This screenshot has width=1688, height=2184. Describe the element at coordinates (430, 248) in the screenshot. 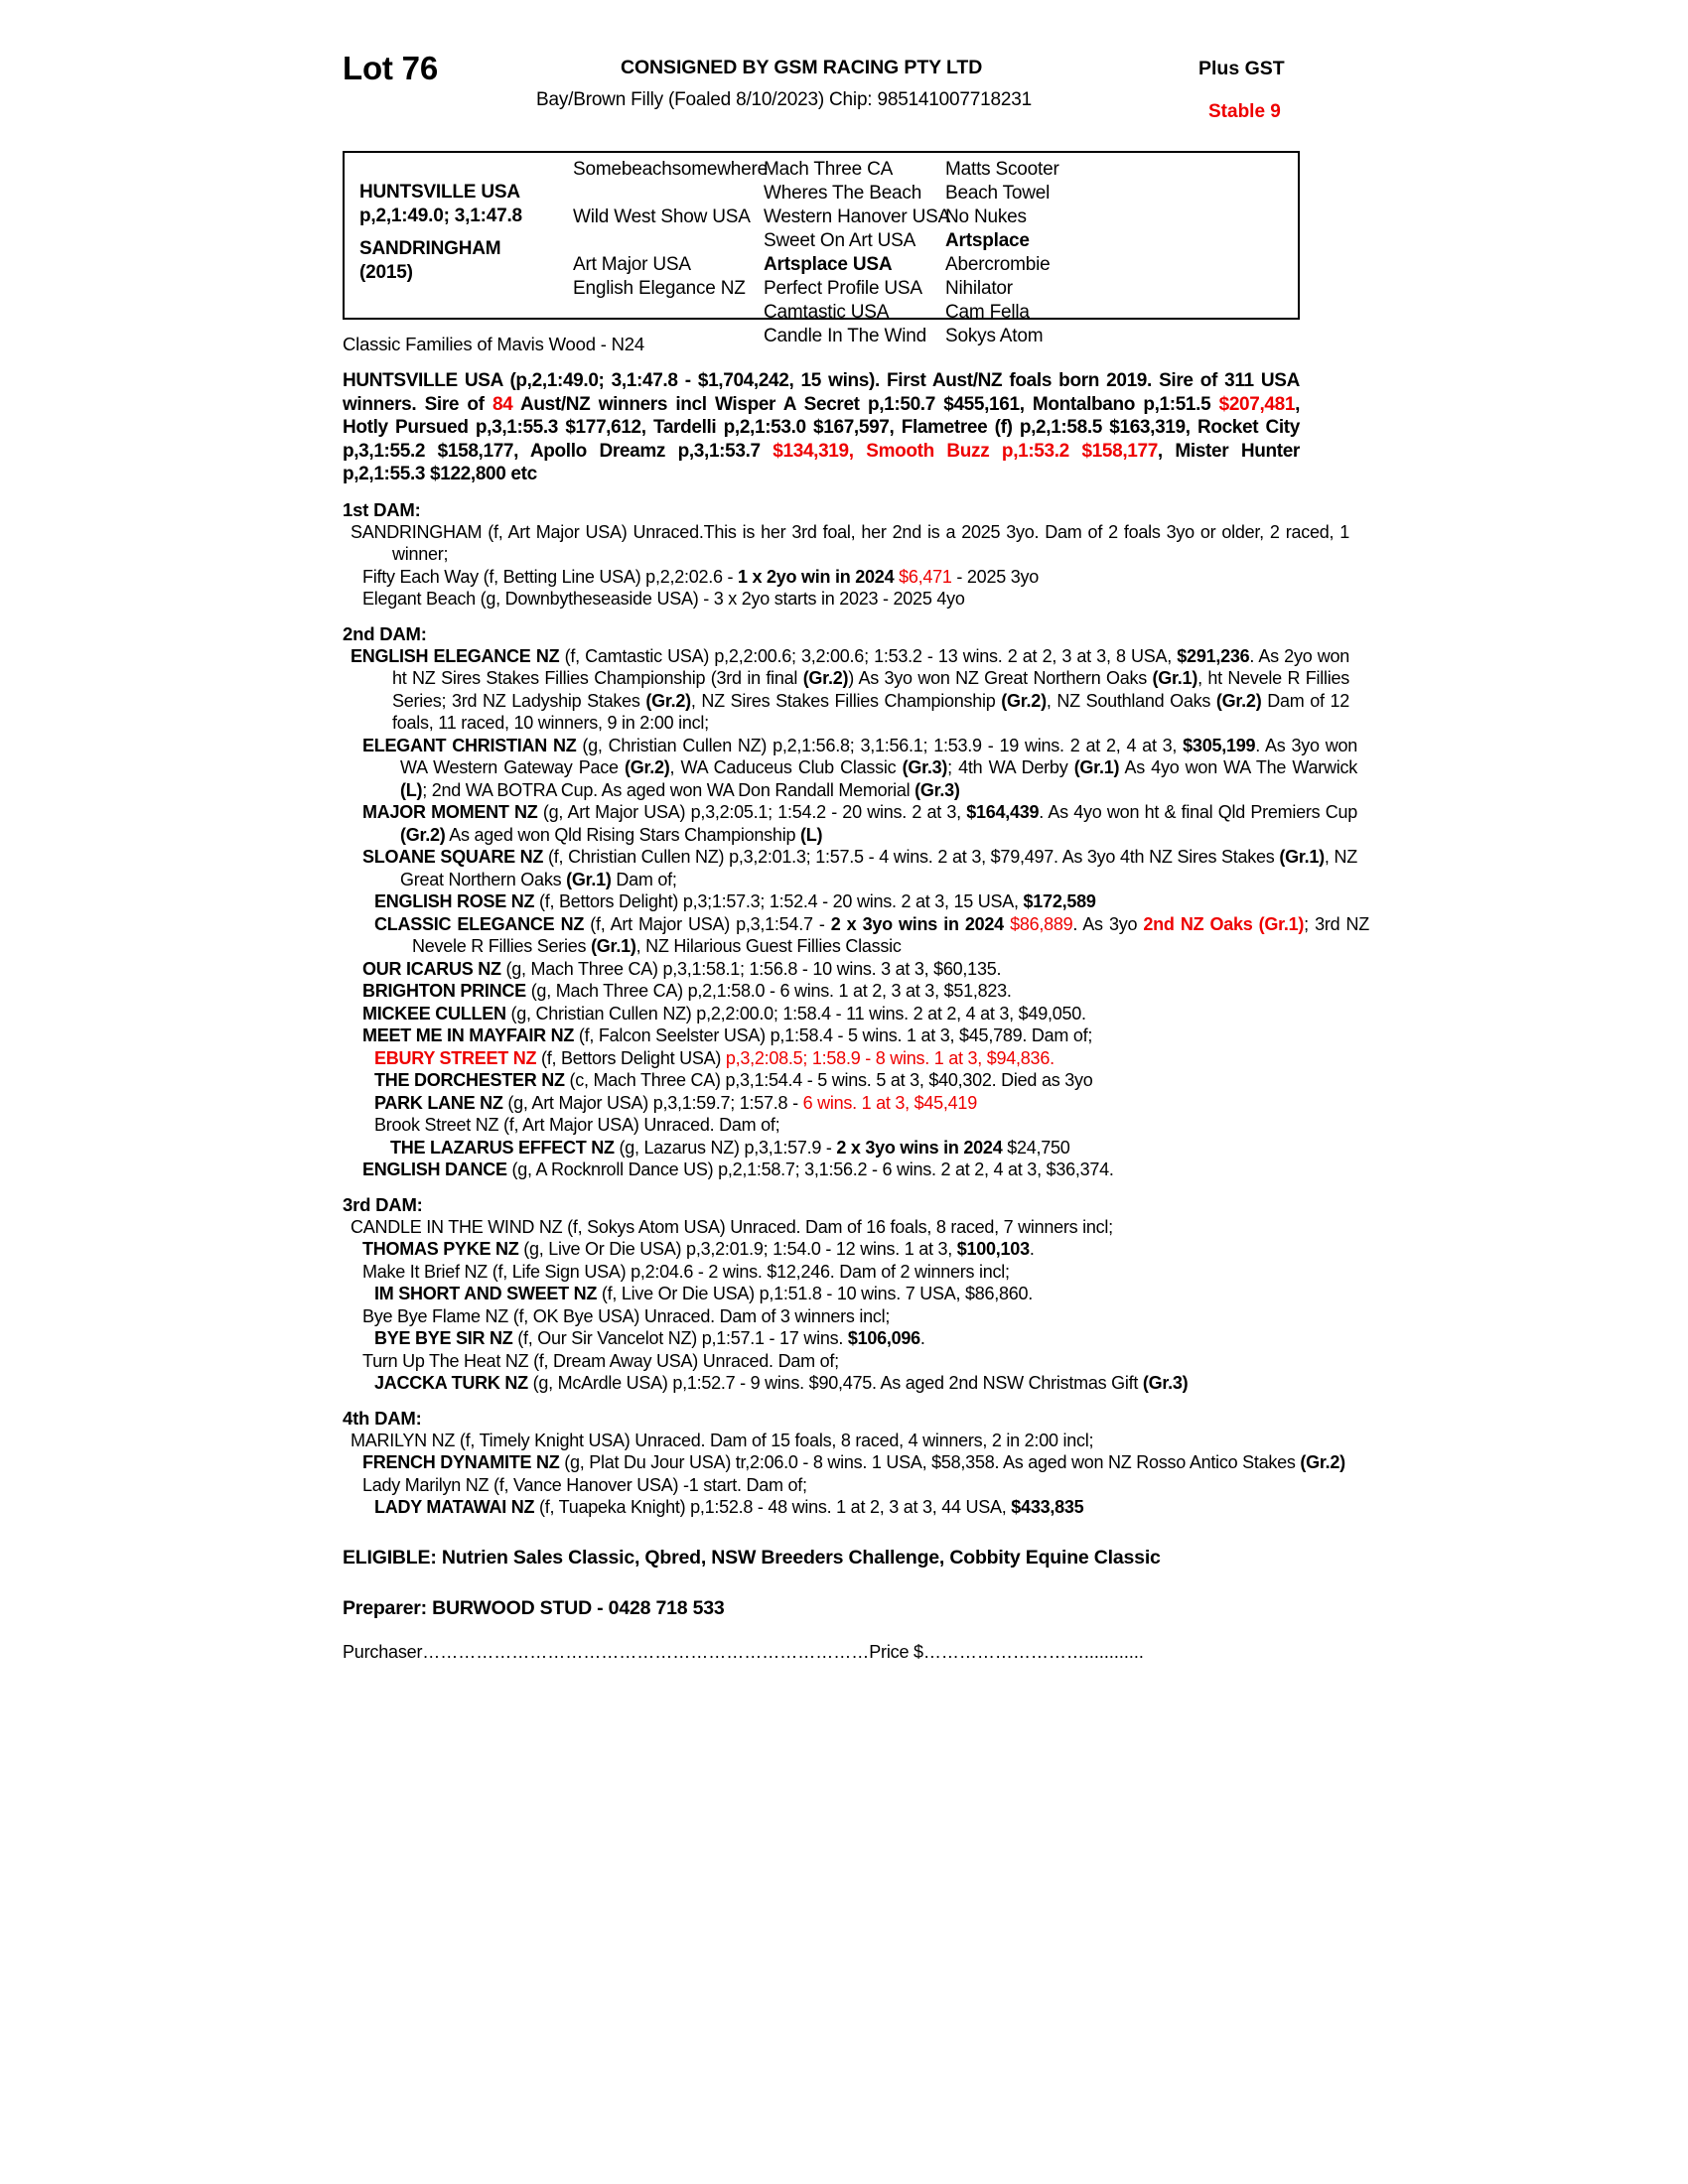

I see `dam-name: SANDRINGHAM` at that location.